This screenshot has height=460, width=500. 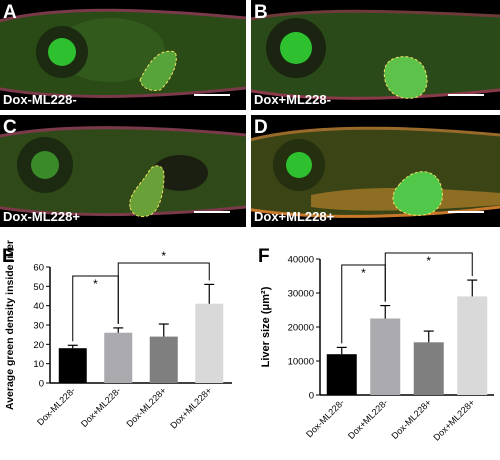 What do you see at coordinates (301, 260) in the screenshot?
I see `y-tick-label: 40000` at bounding box center [301, 260].